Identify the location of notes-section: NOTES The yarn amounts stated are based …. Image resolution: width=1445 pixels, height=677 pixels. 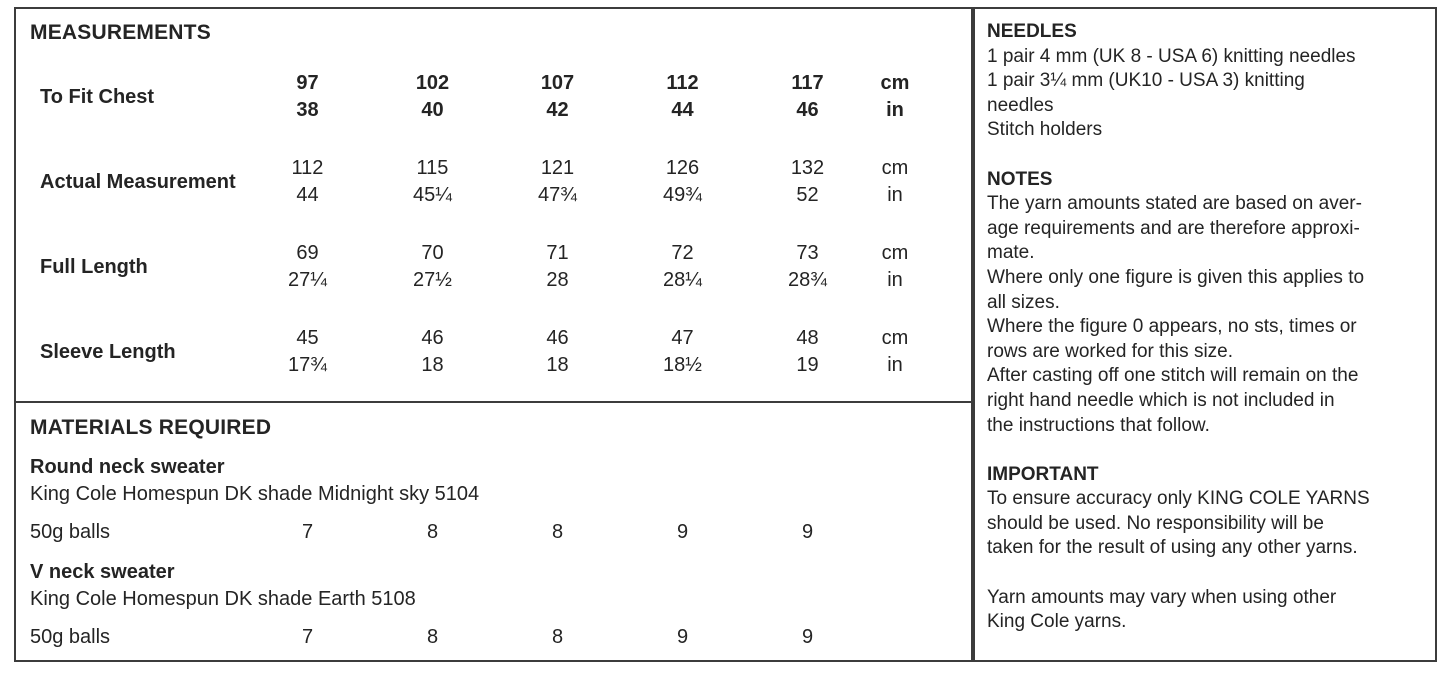
(1206, 303).